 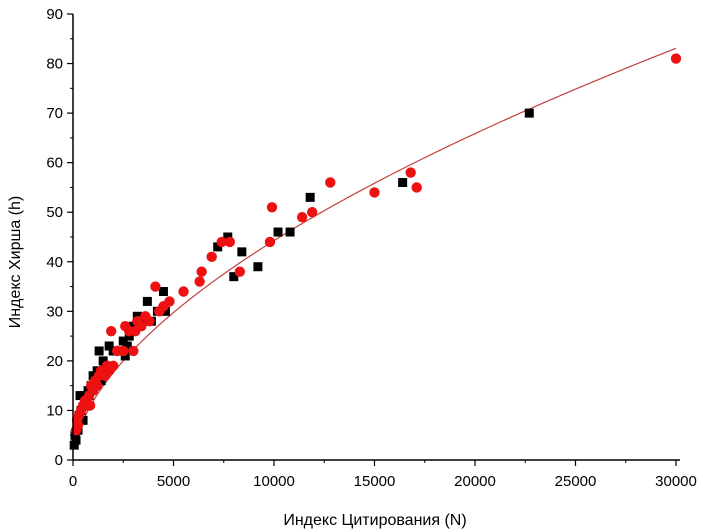 I want to click on x-tick-label: 0, so click(x=73, y=481).